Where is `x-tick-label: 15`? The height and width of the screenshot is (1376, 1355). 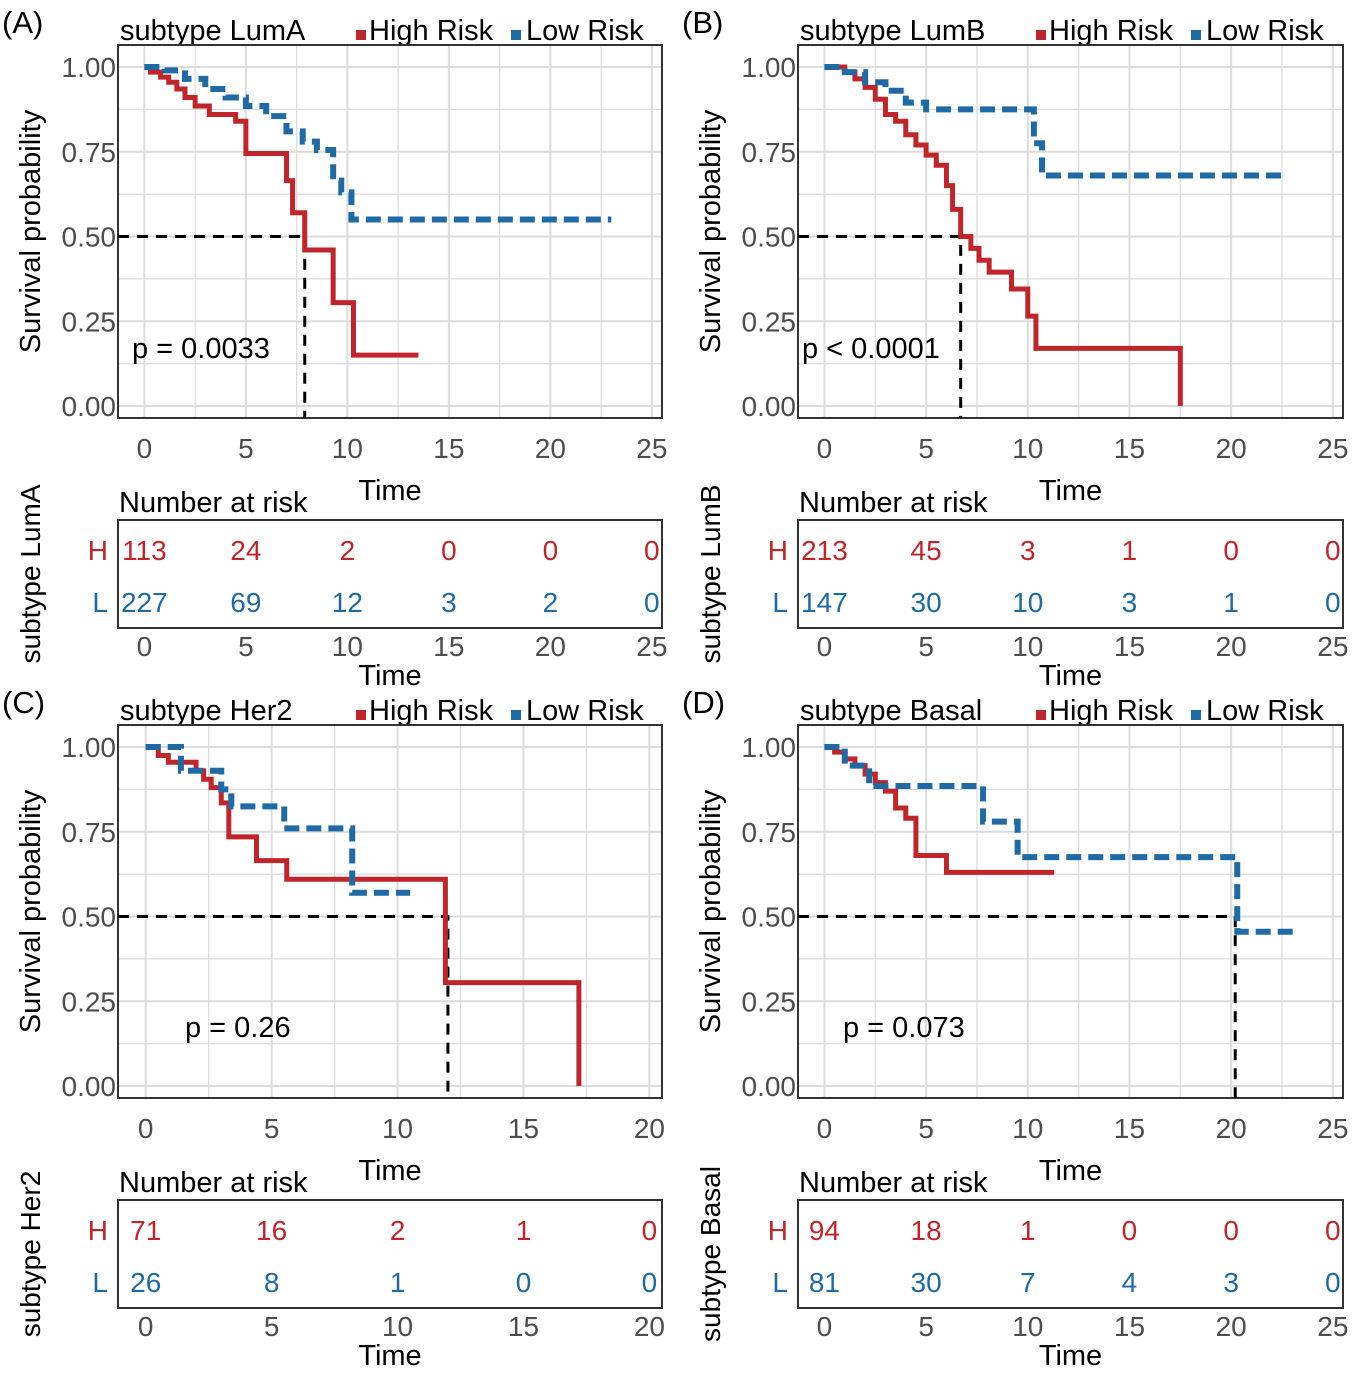
x-tick-label: 15 is located at coordinates (523, 1128).